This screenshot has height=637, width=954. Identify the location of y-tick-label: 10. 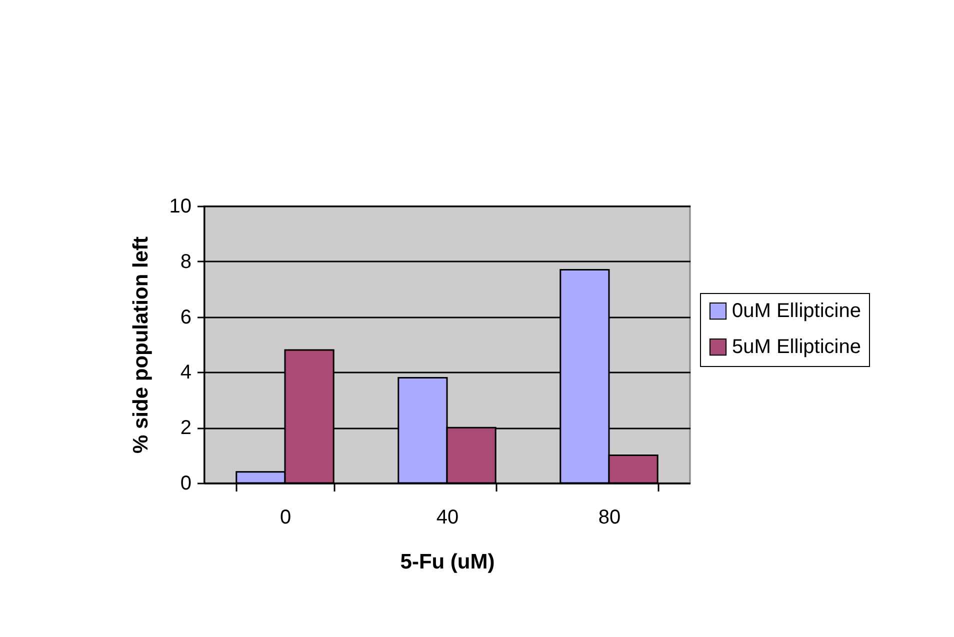
(180, 207).